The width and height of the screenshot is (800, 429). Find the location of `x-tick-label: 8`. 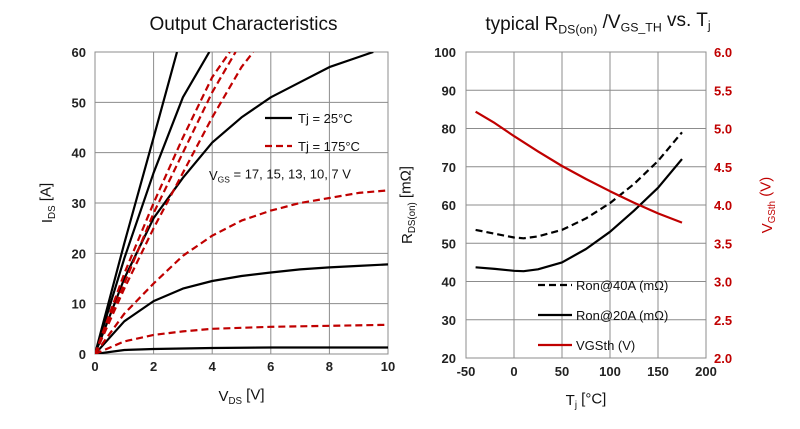

x-tick-label: 8 is located at coordinates (329, 366).